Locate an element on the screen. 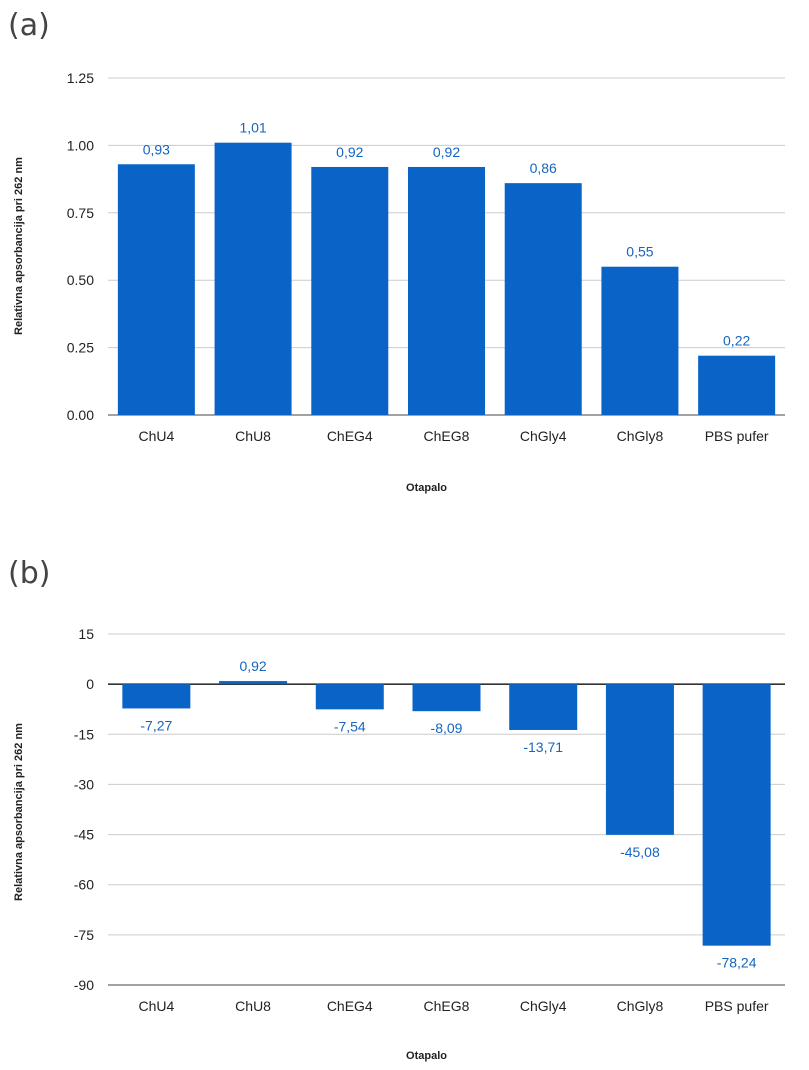 Image resolution: width=809 pixels, height=1070 pixels. y-tick-label: 0.50 is located at coordinates (80, 280).